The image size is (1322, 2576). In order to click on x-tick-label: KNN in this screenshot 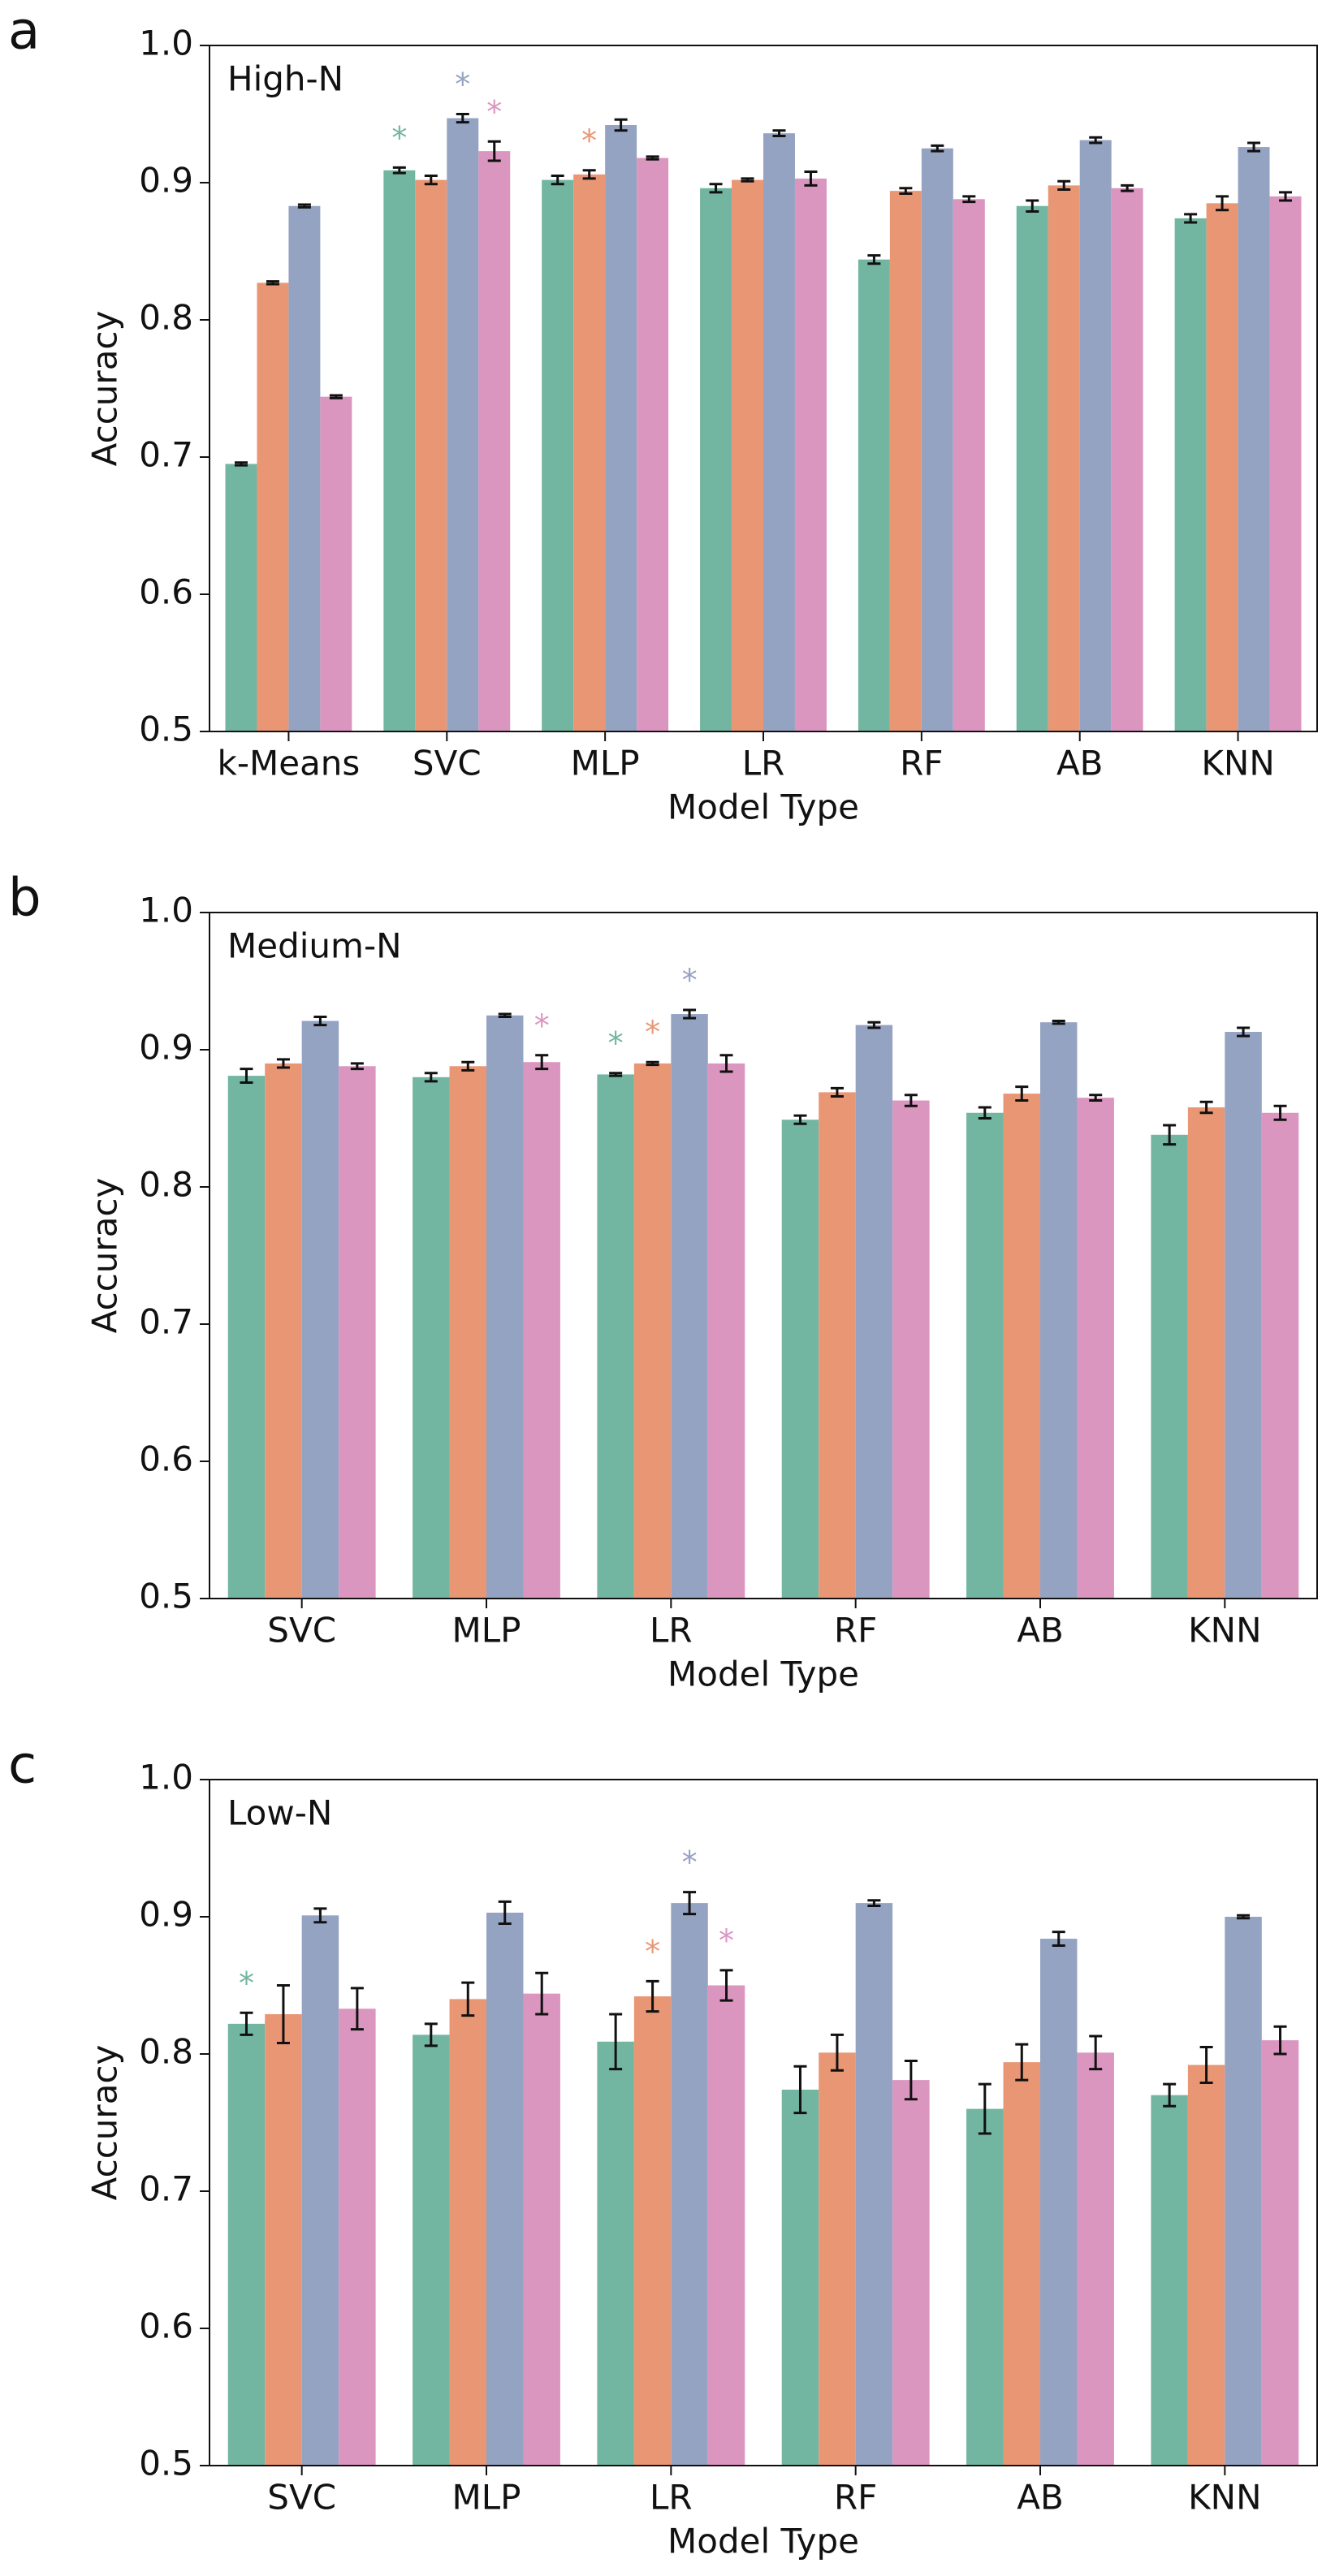, I will do `click(1224, 1630)`.